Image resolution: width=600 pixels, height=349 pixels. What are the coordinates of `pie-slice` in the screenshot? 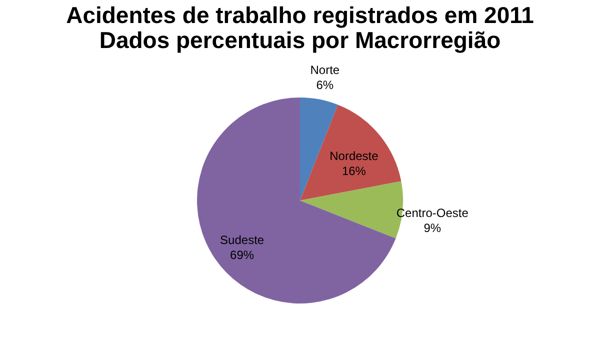 It's located at (351, 152).